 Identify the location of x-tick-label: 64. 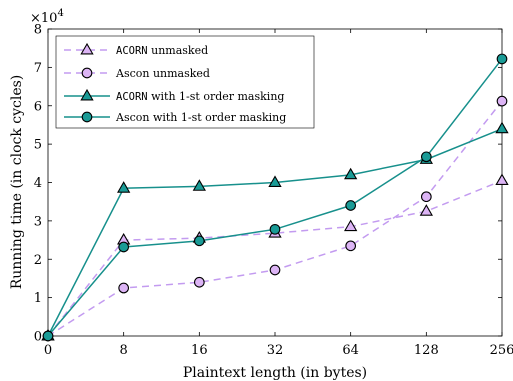
(350, 350).